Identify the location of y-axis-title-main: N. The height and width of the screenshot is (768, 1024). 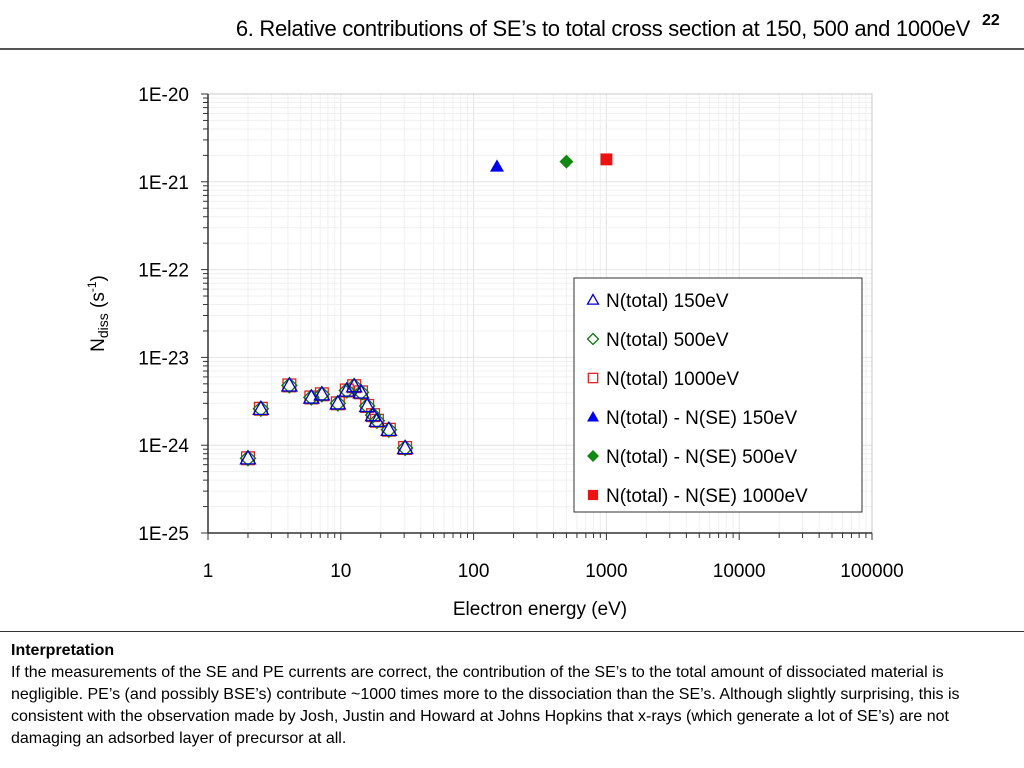
(98, 345).